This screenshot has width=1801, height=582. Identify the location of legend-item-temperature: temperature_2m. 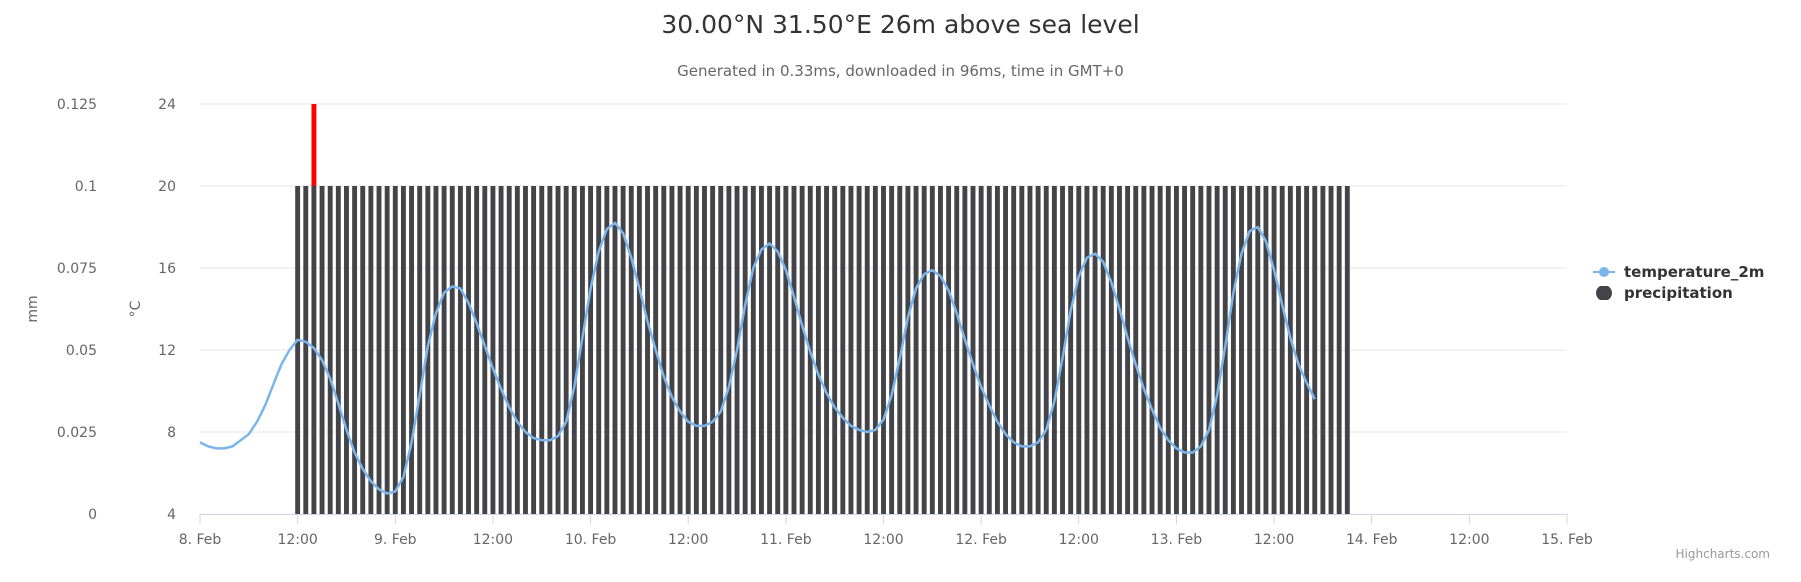
(1678, 272).